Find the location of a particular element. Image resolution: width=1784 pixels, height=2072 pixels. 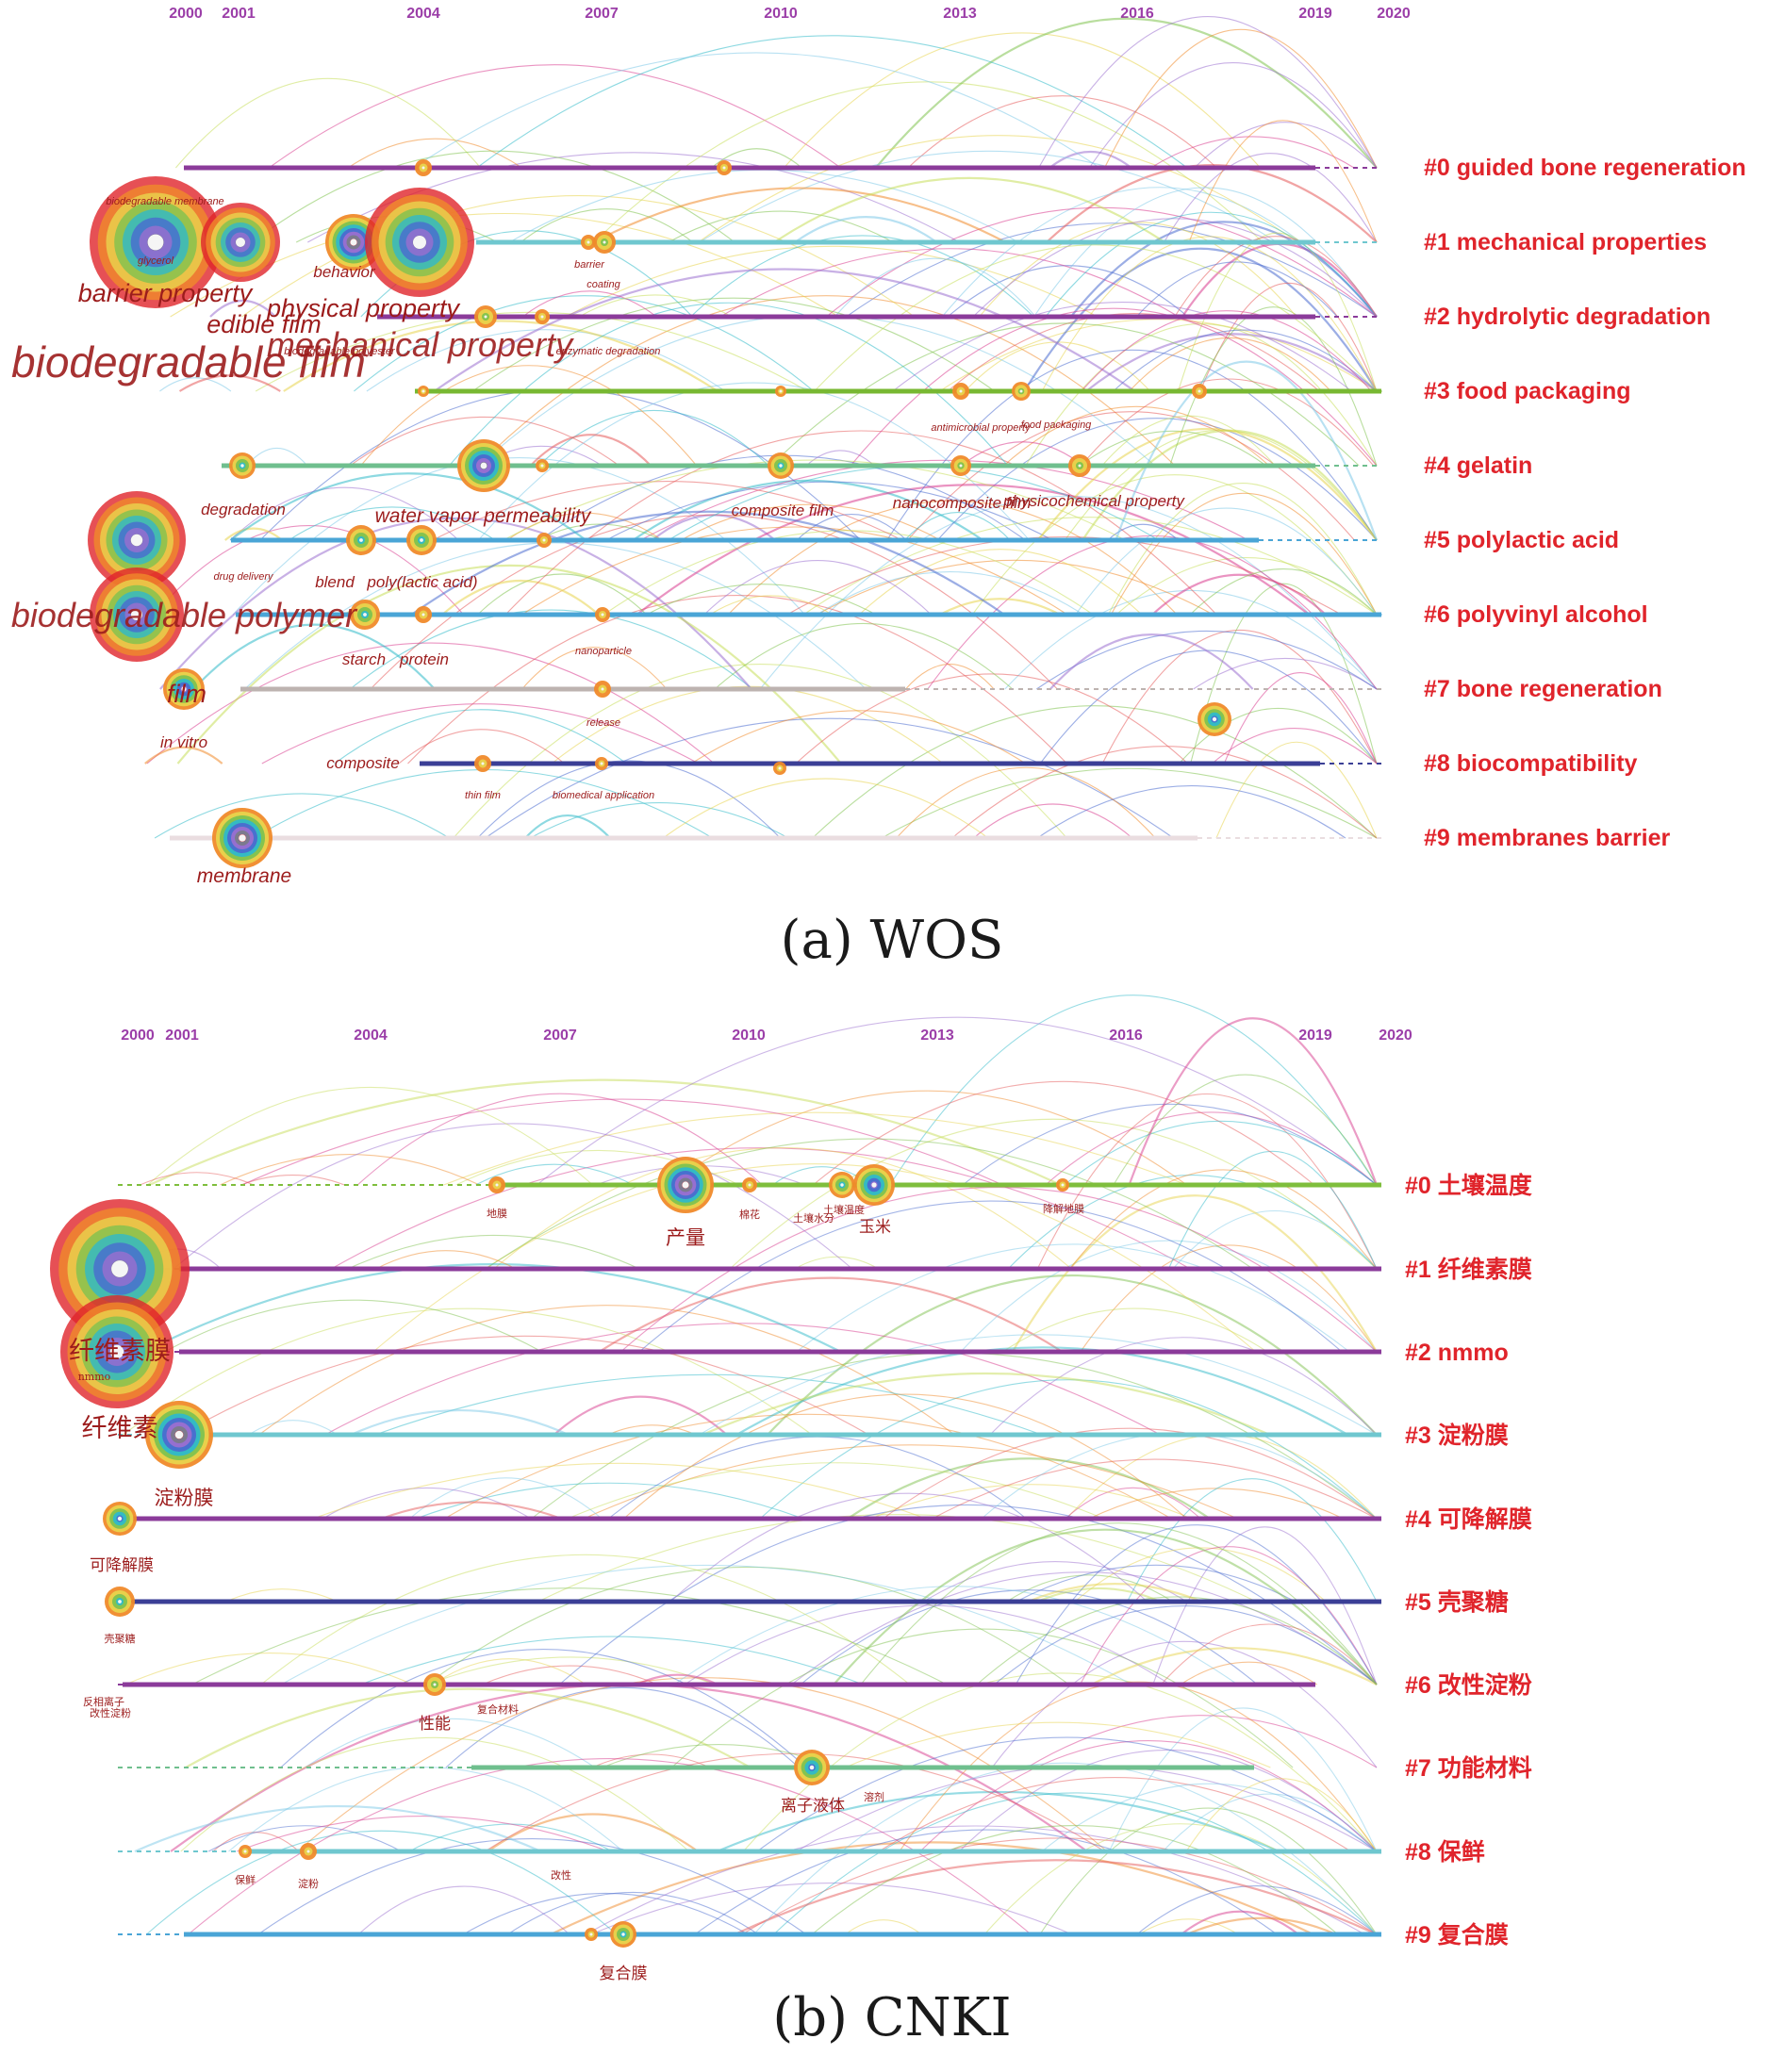

cluster-label: #0 guided bone regeneration is located at coordinates (1585, 168).